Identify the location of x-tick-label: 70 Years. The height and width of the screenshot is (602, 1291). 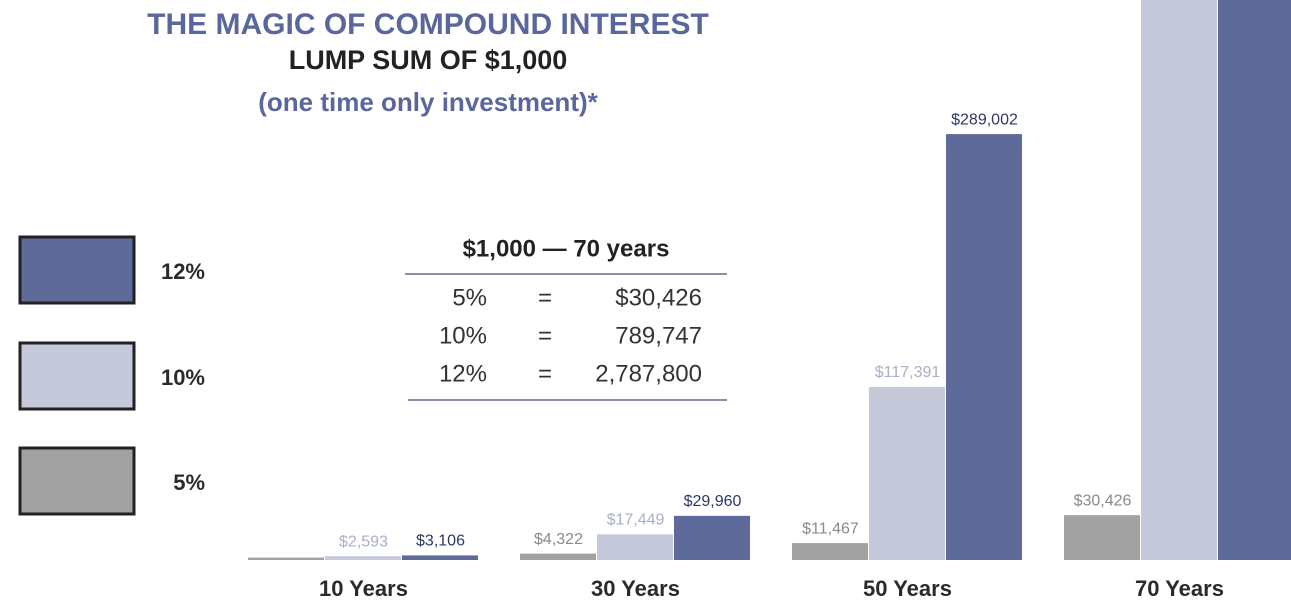
(1179, 588).